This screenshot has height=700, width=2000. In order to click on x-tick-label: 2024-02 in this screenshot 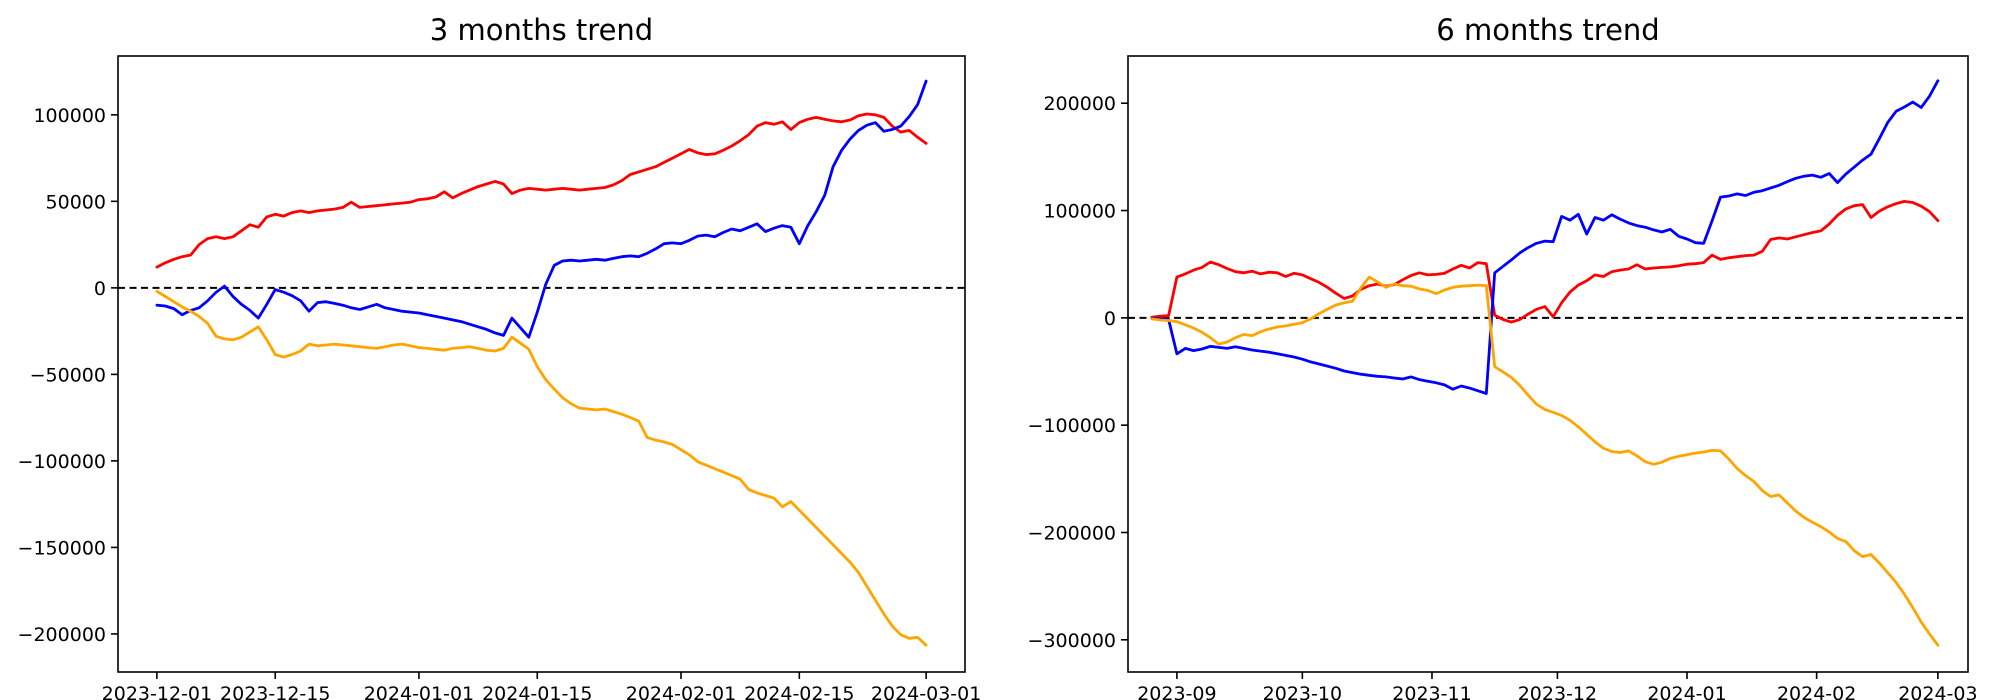, I will do `click(1816, 691)`.